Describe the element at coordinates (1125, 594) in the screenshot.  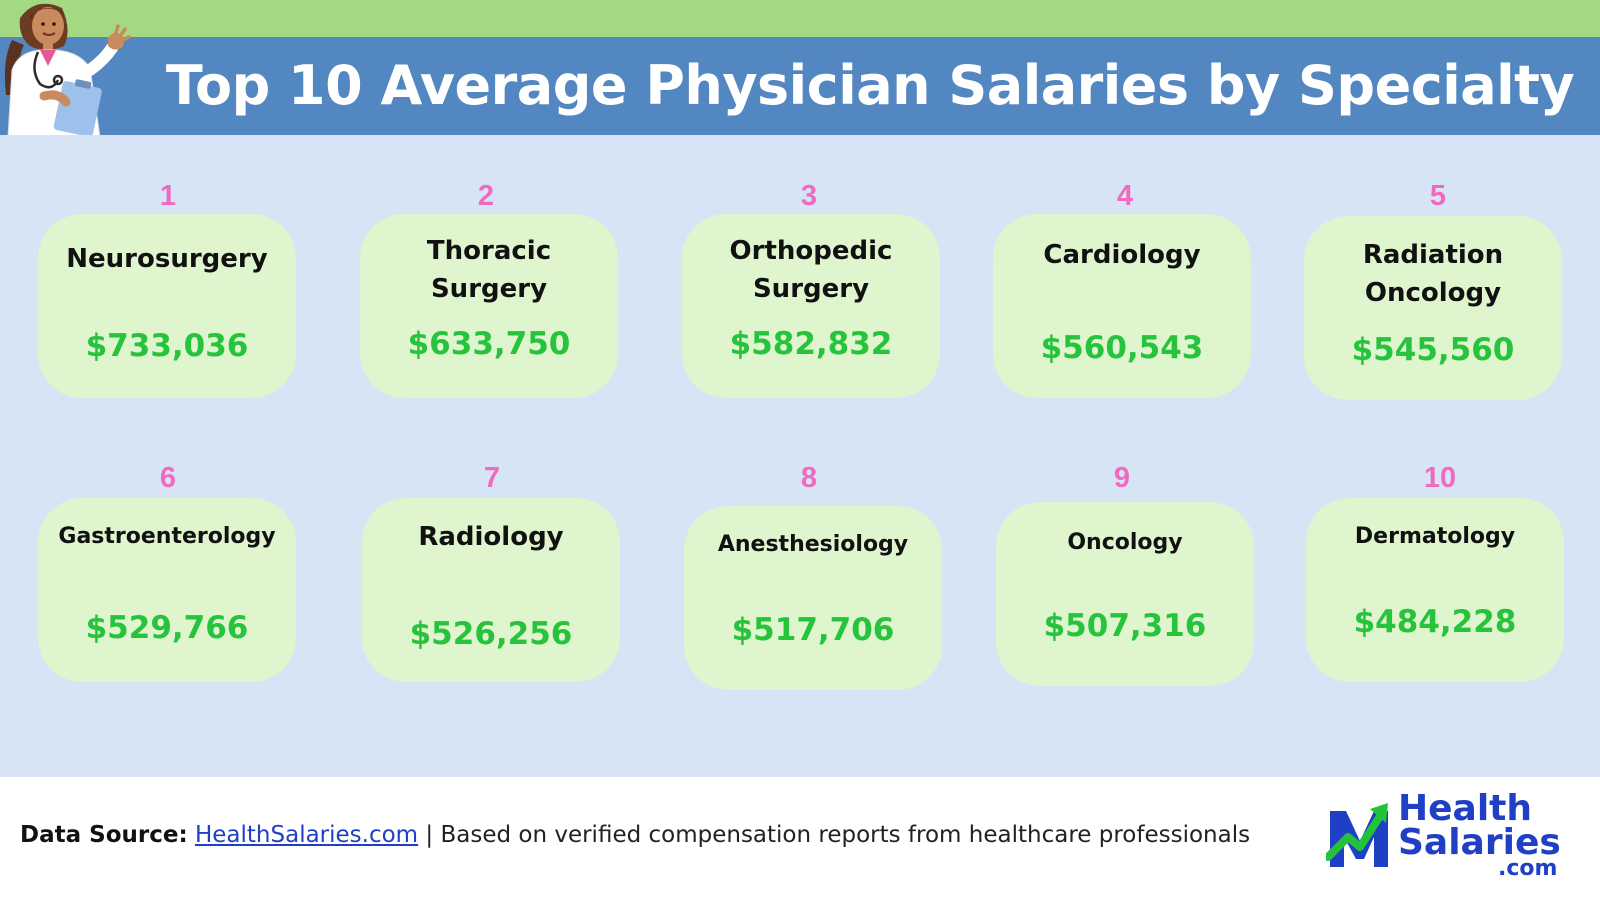
I see `specialty-card-oncology: Oncology $507,316` at that location.